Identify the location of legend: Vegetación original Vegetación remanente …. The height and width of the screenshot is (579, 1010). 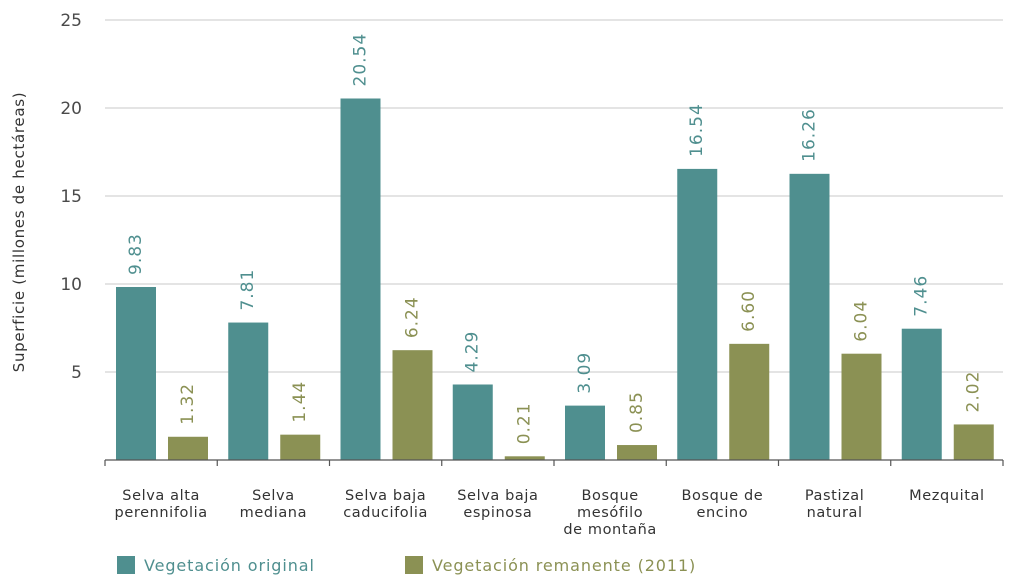
(406, 565).